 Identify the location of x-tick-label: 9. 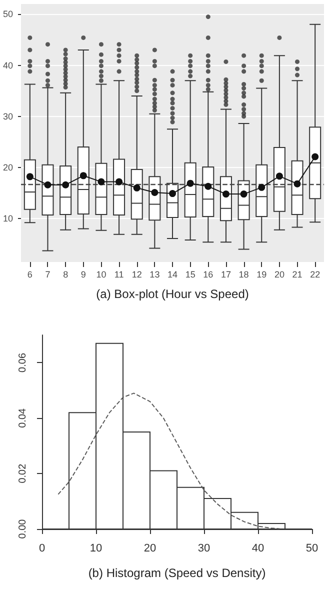
(83, 275).